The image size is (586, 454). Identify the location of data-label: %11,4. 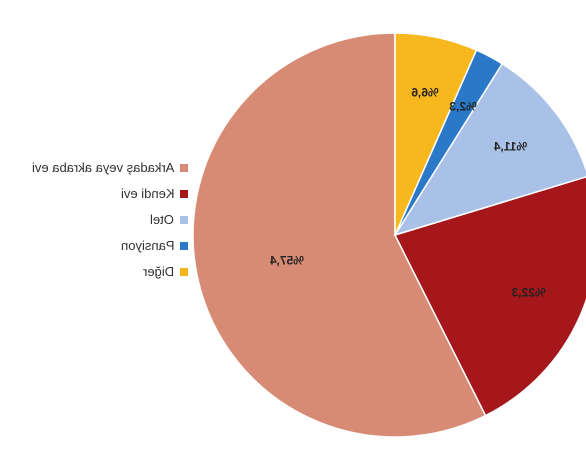
(510, 147).